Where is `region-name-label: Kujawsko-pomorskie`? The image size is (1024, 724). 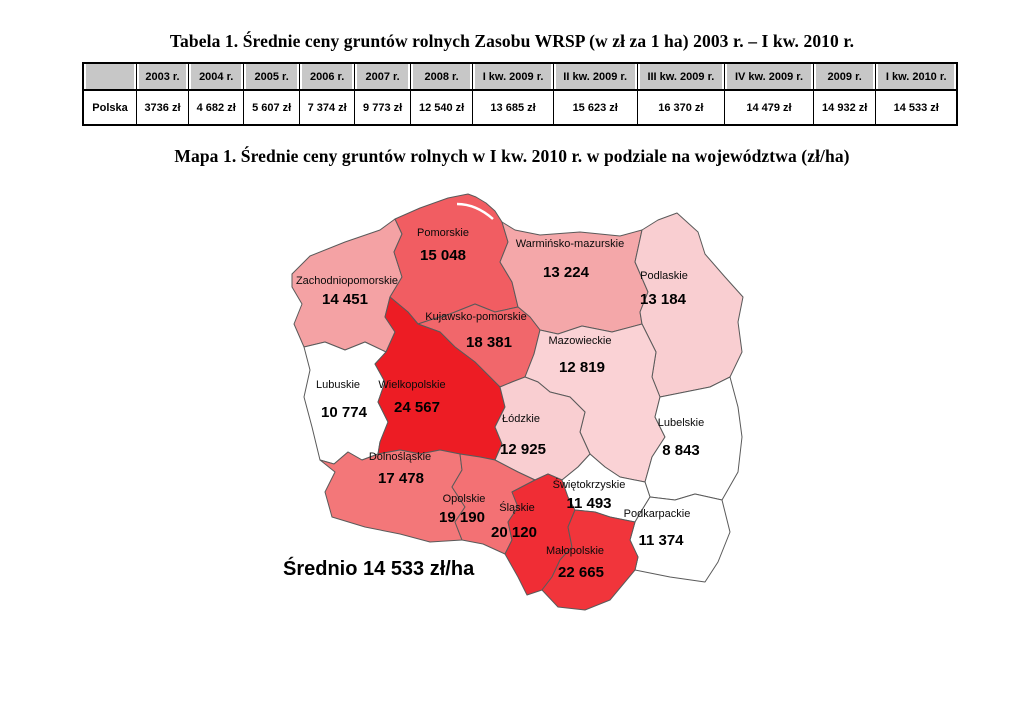
region-name-label: Kujawsko-pomorskie is located at coordinates (475, 317).